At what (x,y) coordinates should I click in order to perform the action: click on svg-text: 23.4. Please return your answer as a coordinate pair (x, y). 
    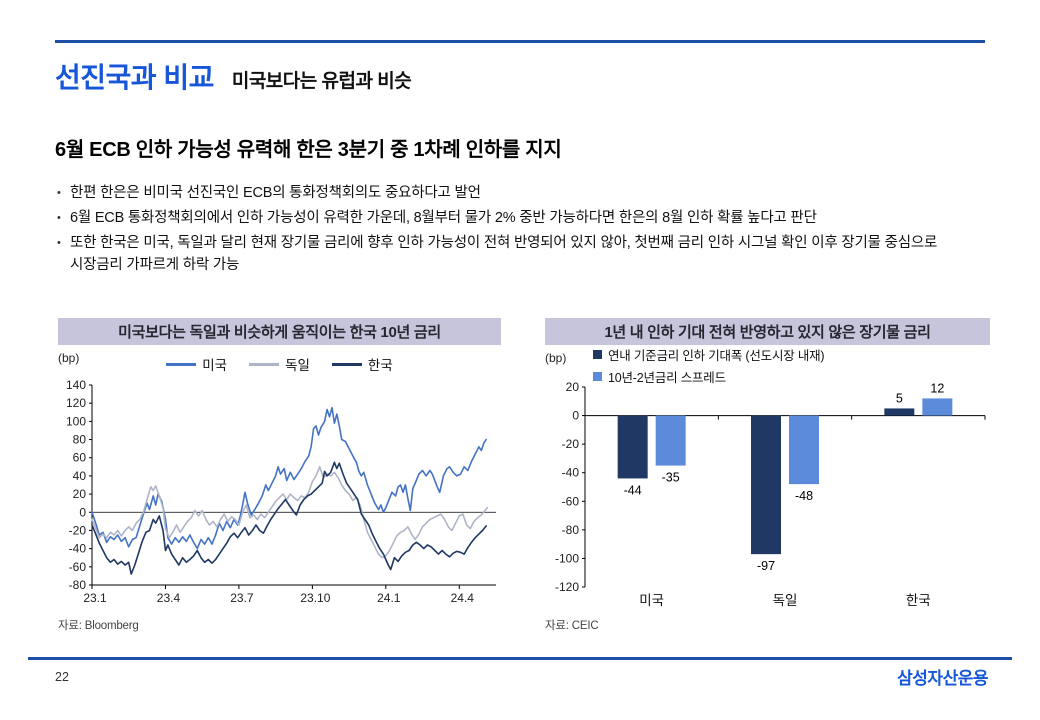
    Looking at the image, I should click on (169, 598).